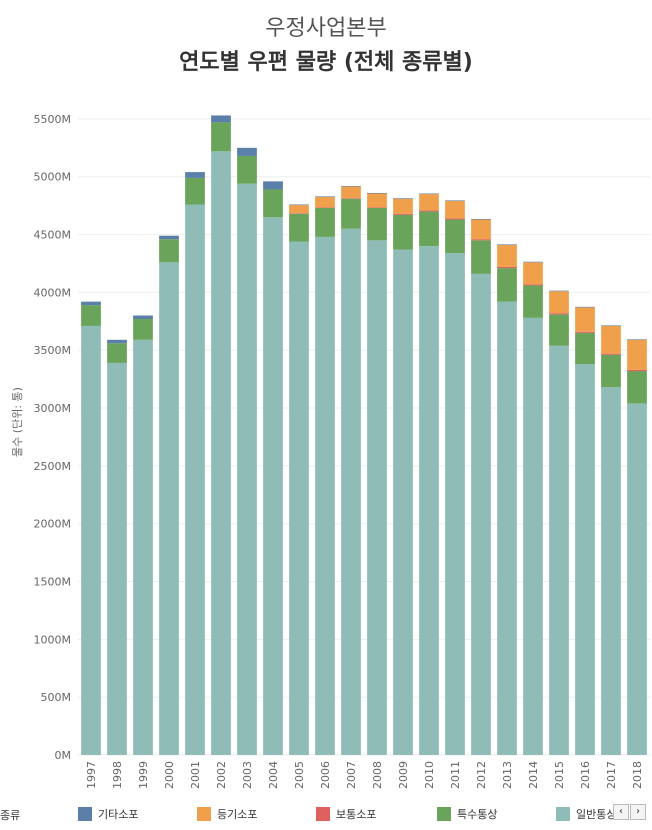 The width and height of the screenshot is (652, 830). What do you see at coordinates (169, 251) in the screenshot?
I see `bar-segment-2000-특수통상` at bounding box center [169, 251].